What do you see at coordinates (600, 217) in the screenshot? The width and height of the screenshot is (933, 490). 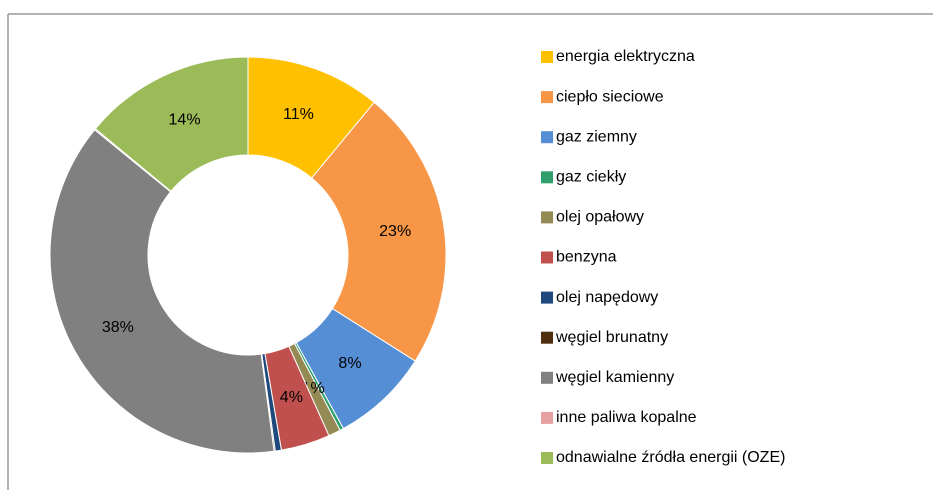 I see `legend-label: olej opałowy` at bounding box center [600, 217].